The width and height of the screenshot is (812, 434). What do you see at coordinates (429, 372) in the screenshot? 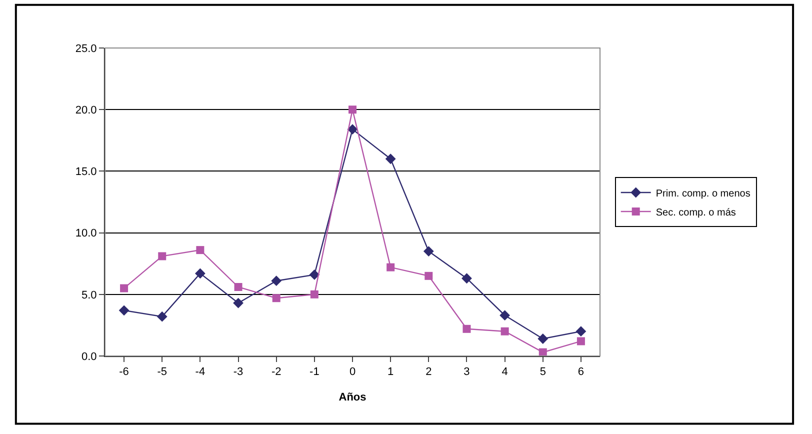
I see `x-tick-label: 2` at bounding box center [429, 372].